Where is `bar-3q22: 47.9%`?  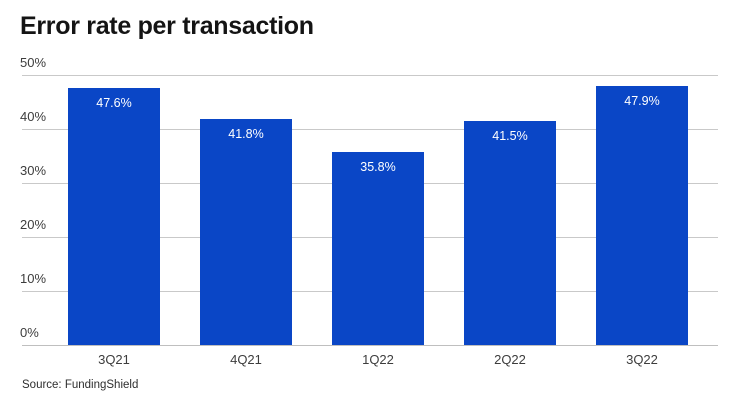
bar-3q22: 47.9% is located at coordinates (642, 215).